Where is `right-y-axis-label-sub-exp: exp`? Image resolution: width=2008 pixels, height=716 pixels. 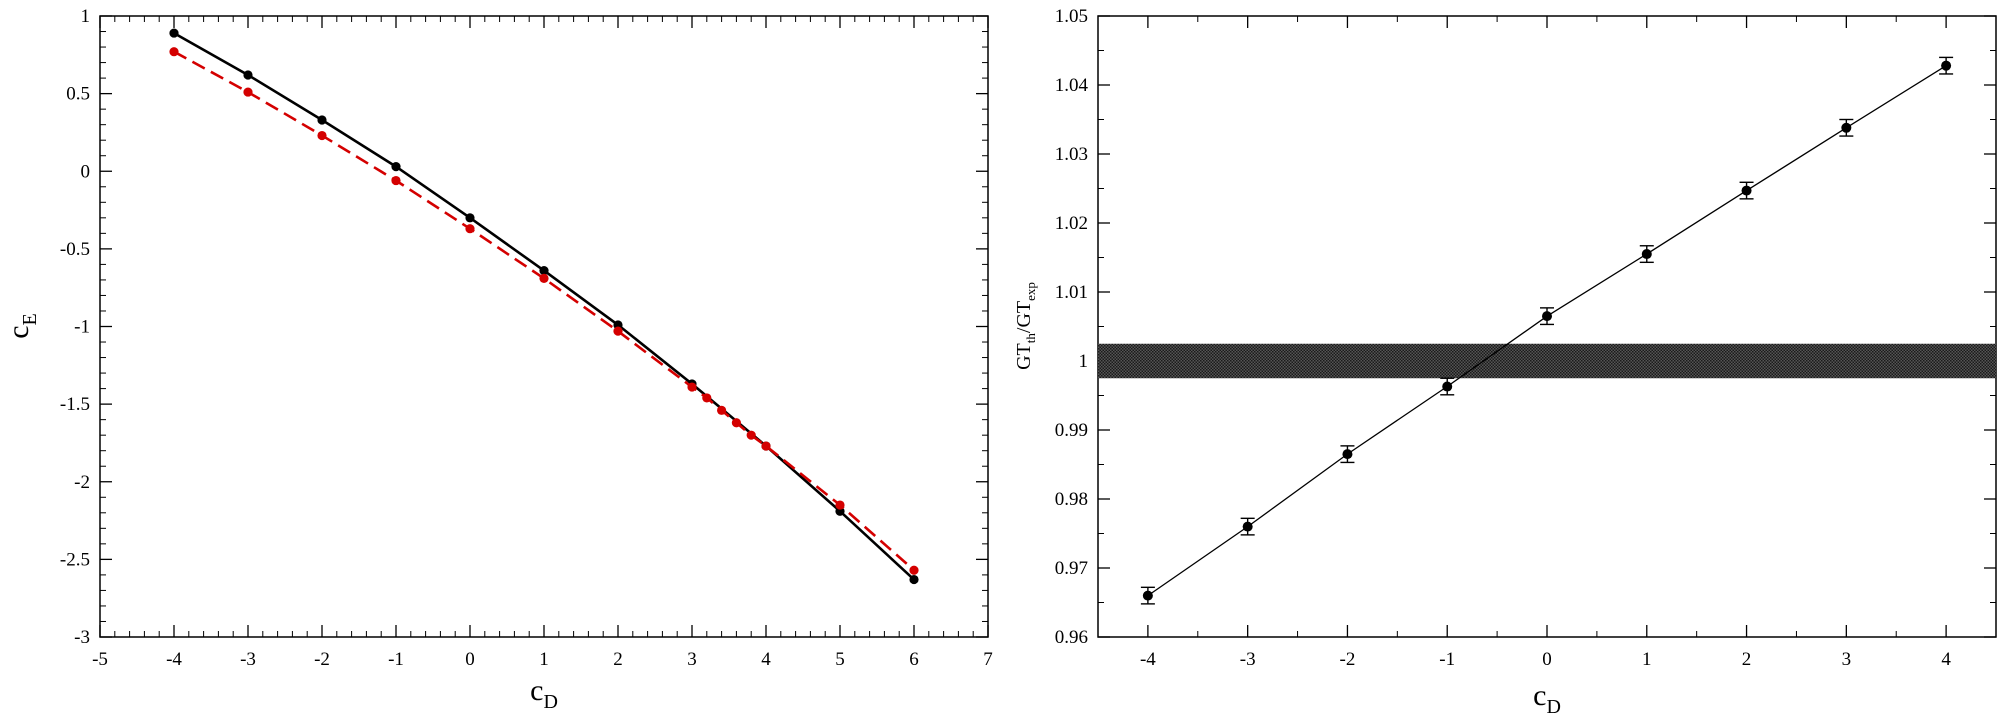
right-y-axis-label-sub-exp: exp is located at coordinates (1030, 291).